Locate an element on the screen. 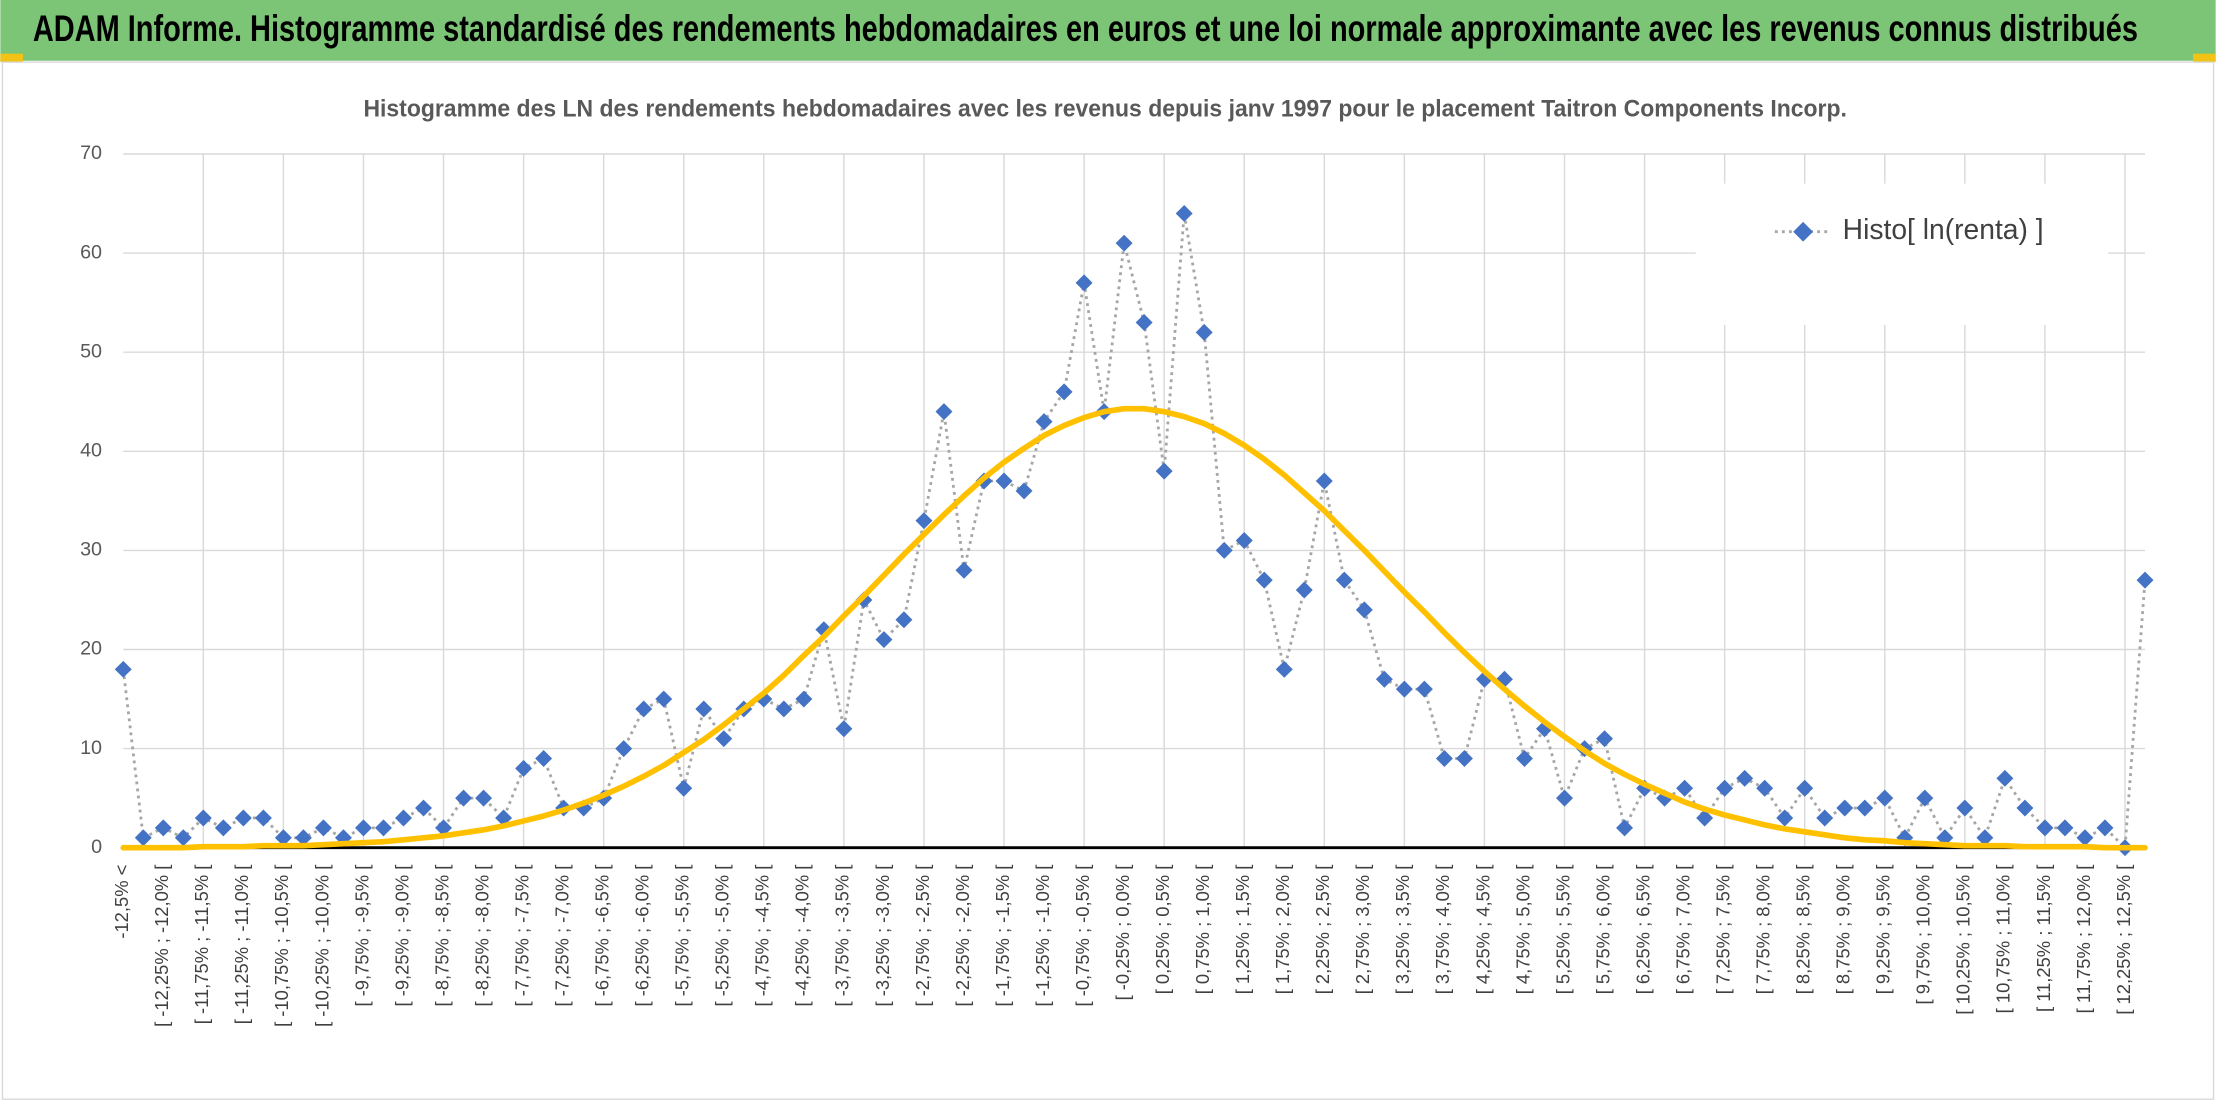 The height and width of the screenshot is (1102, 2216). x-tick-label: [ 10,75% ; 11,0% [ is located at coordinates (2003, 939).